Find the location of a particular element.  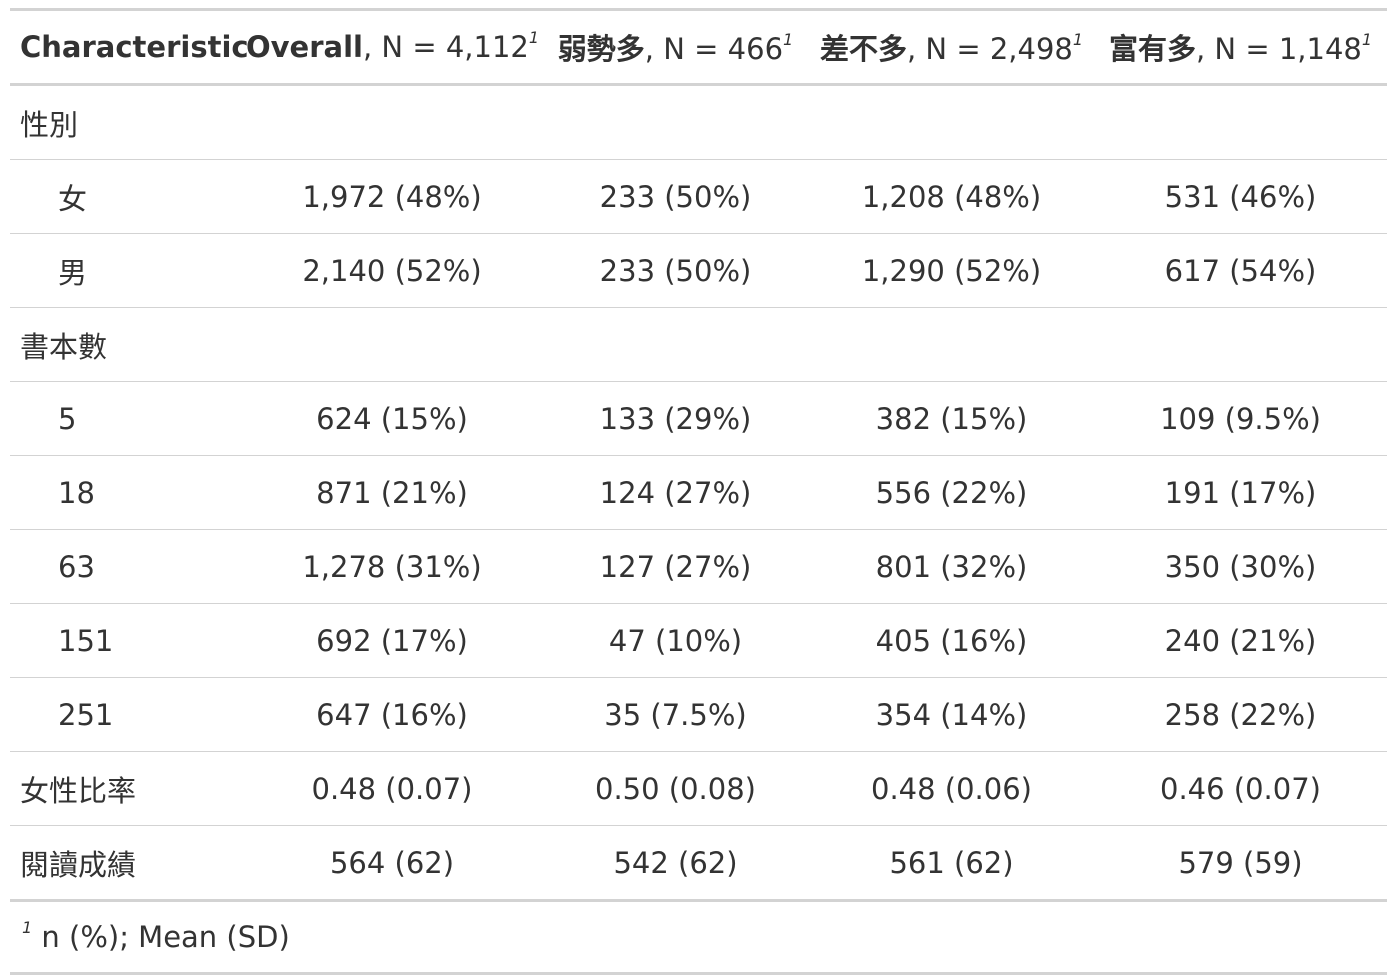

table-row: 閱讀成績 564 (62) 542 (62) 561 (62) 579 (59) is located at coordinates (698, 863).